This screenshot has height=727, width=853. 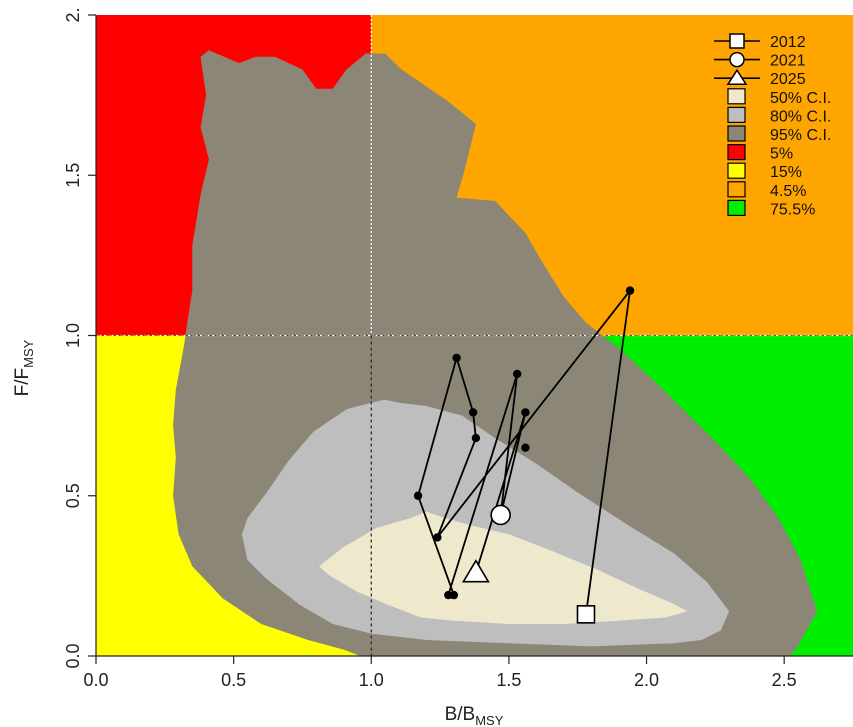 I want to click on x-tick-label: 2.0, so click(x=646, y=680).